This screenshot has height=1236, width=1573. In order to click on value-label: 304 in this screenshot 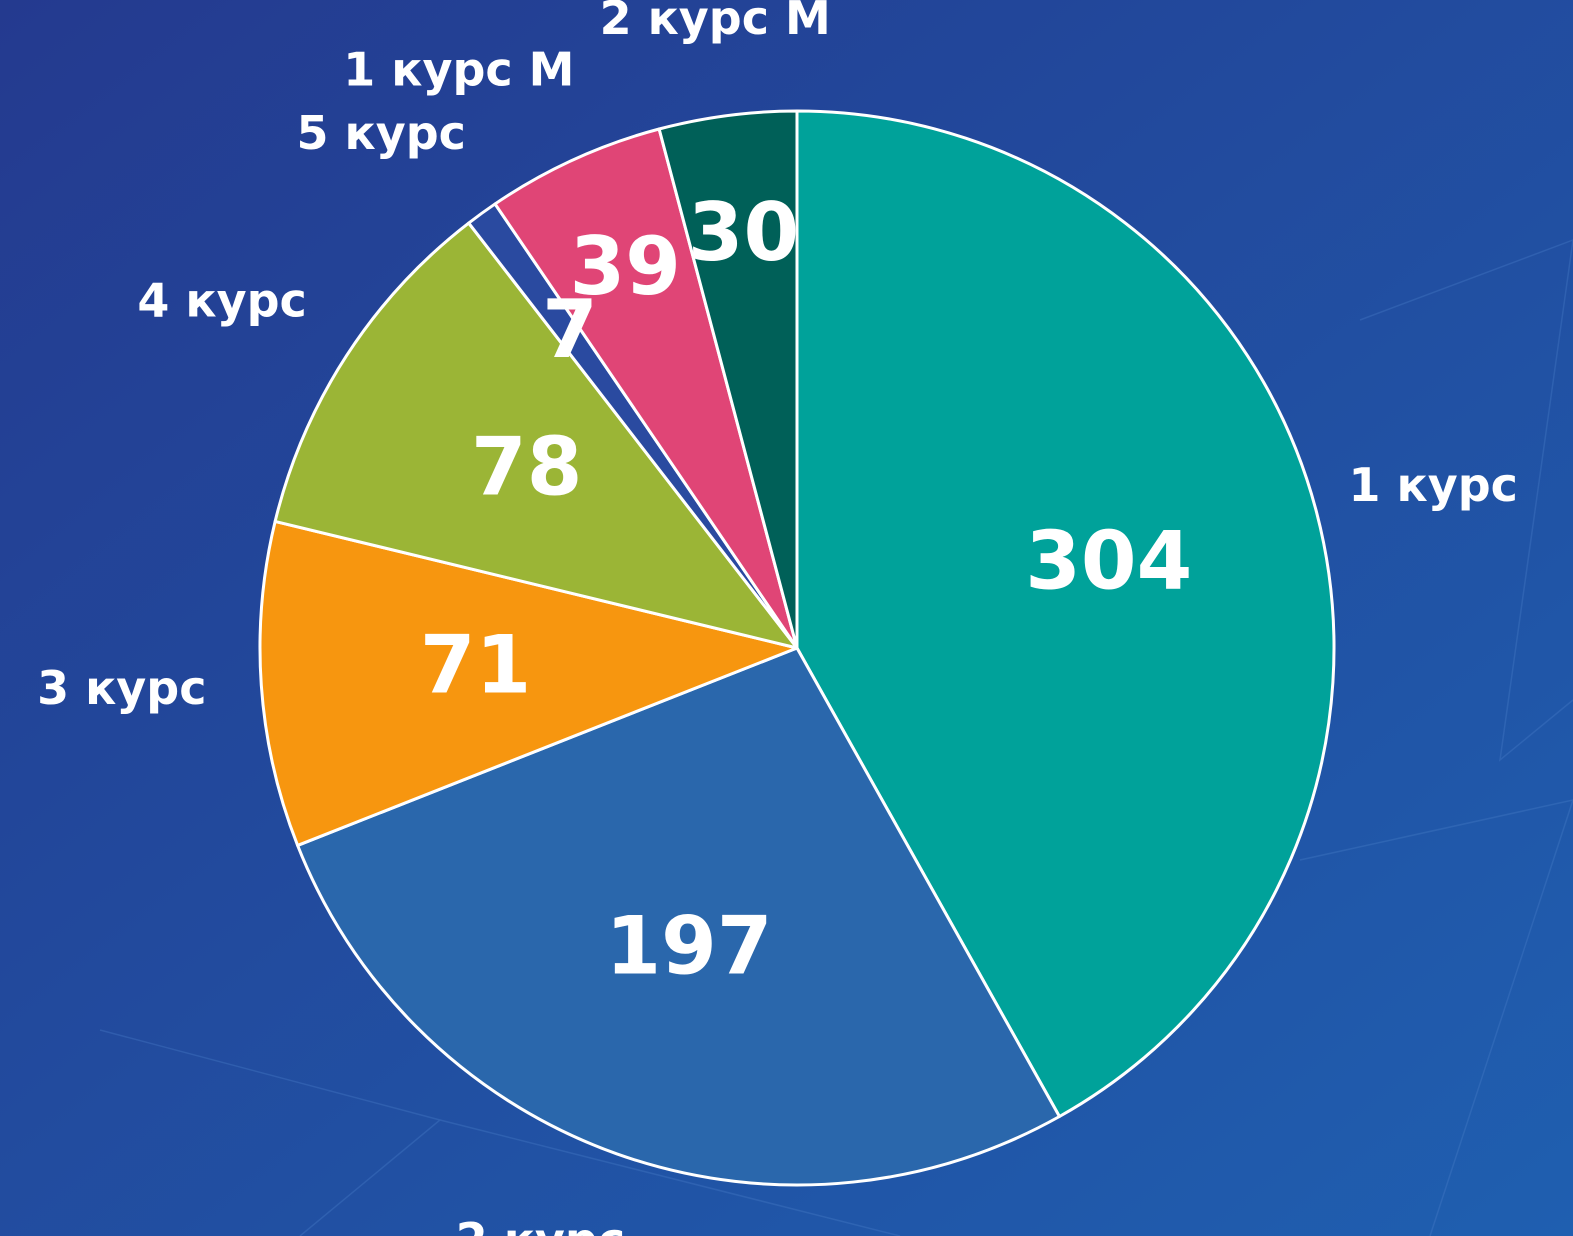, I will do `click(1108, 561)`.